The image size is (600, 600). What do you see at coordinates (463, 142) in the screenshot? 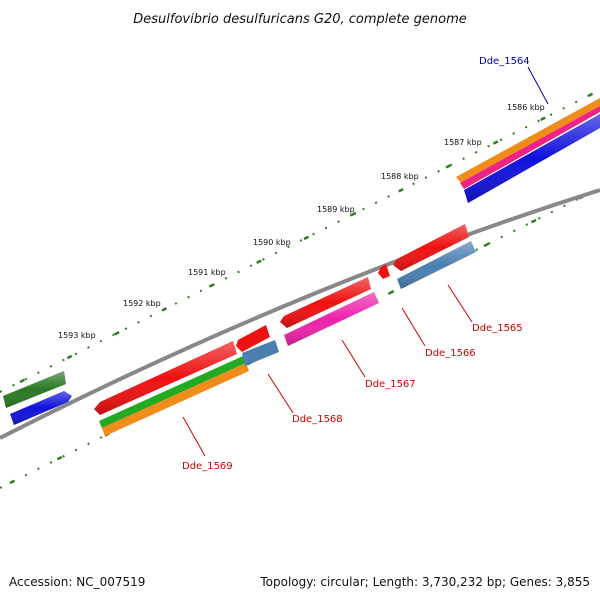
I see `scale-label: 1587 kbp` at bounding box center [463, 142].